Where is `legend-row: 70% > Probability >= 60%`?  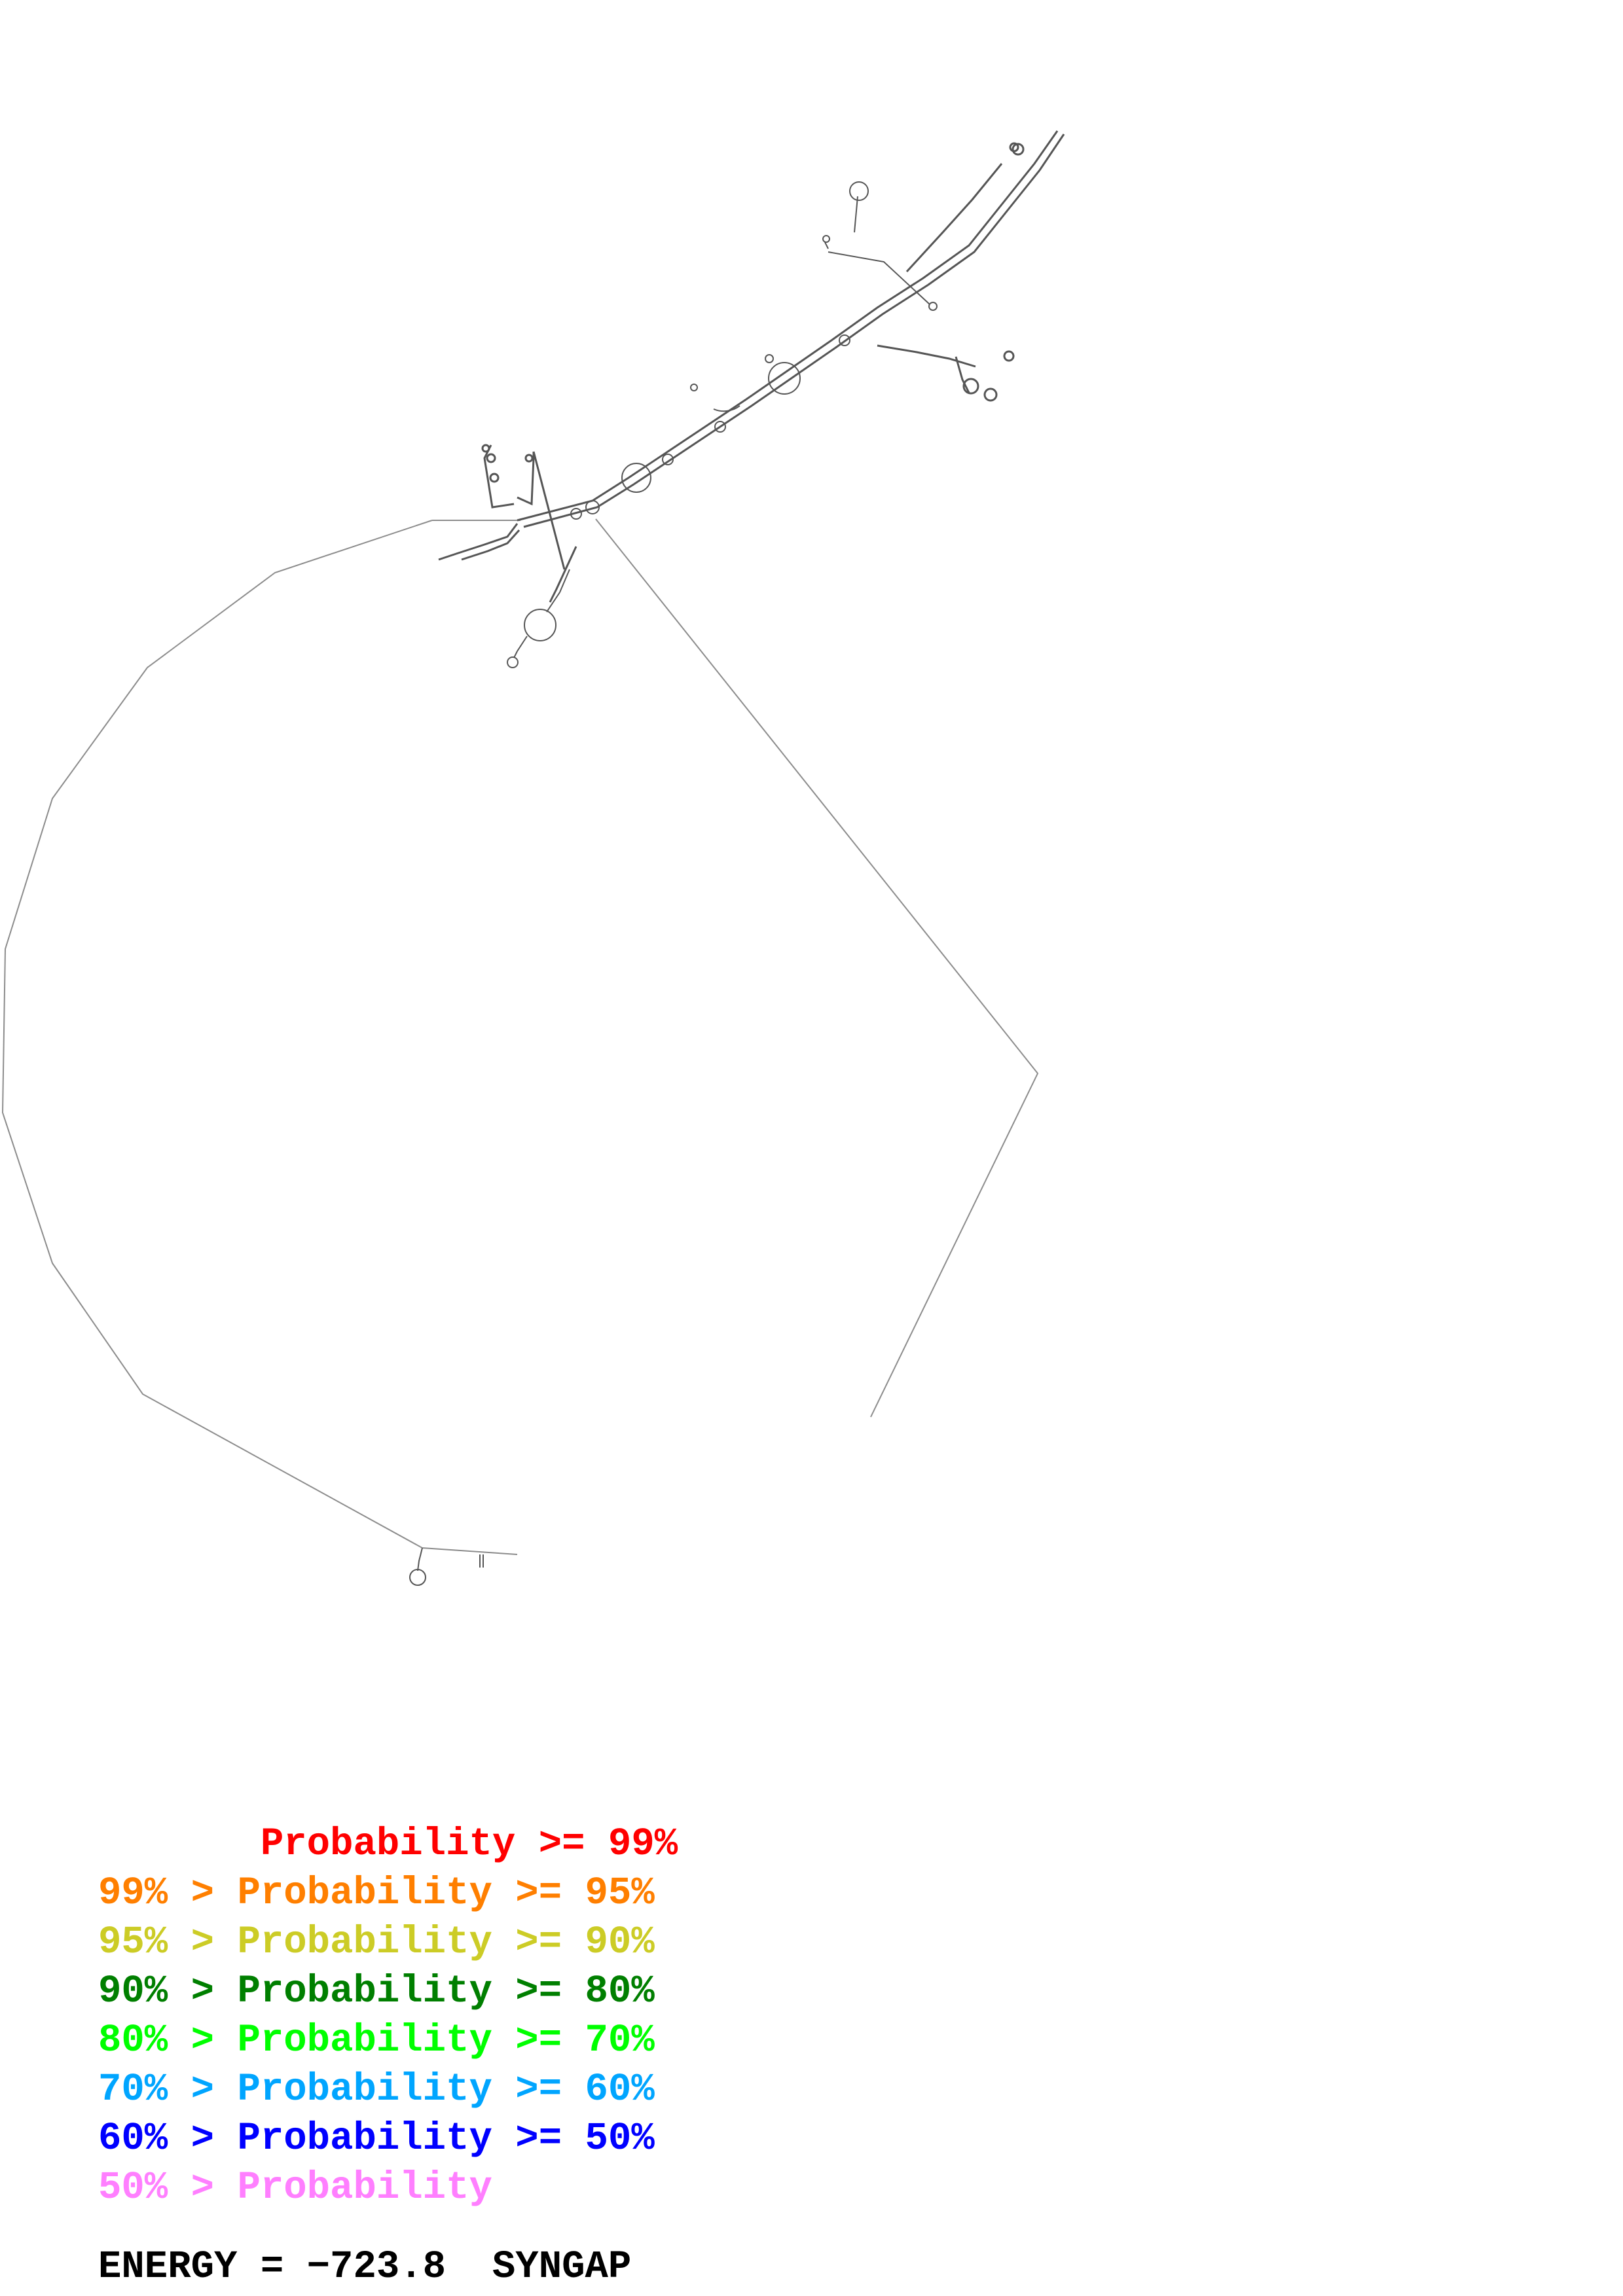
legend-row: 70% > Probability >= 60% is located at coordinates (388, 2089).